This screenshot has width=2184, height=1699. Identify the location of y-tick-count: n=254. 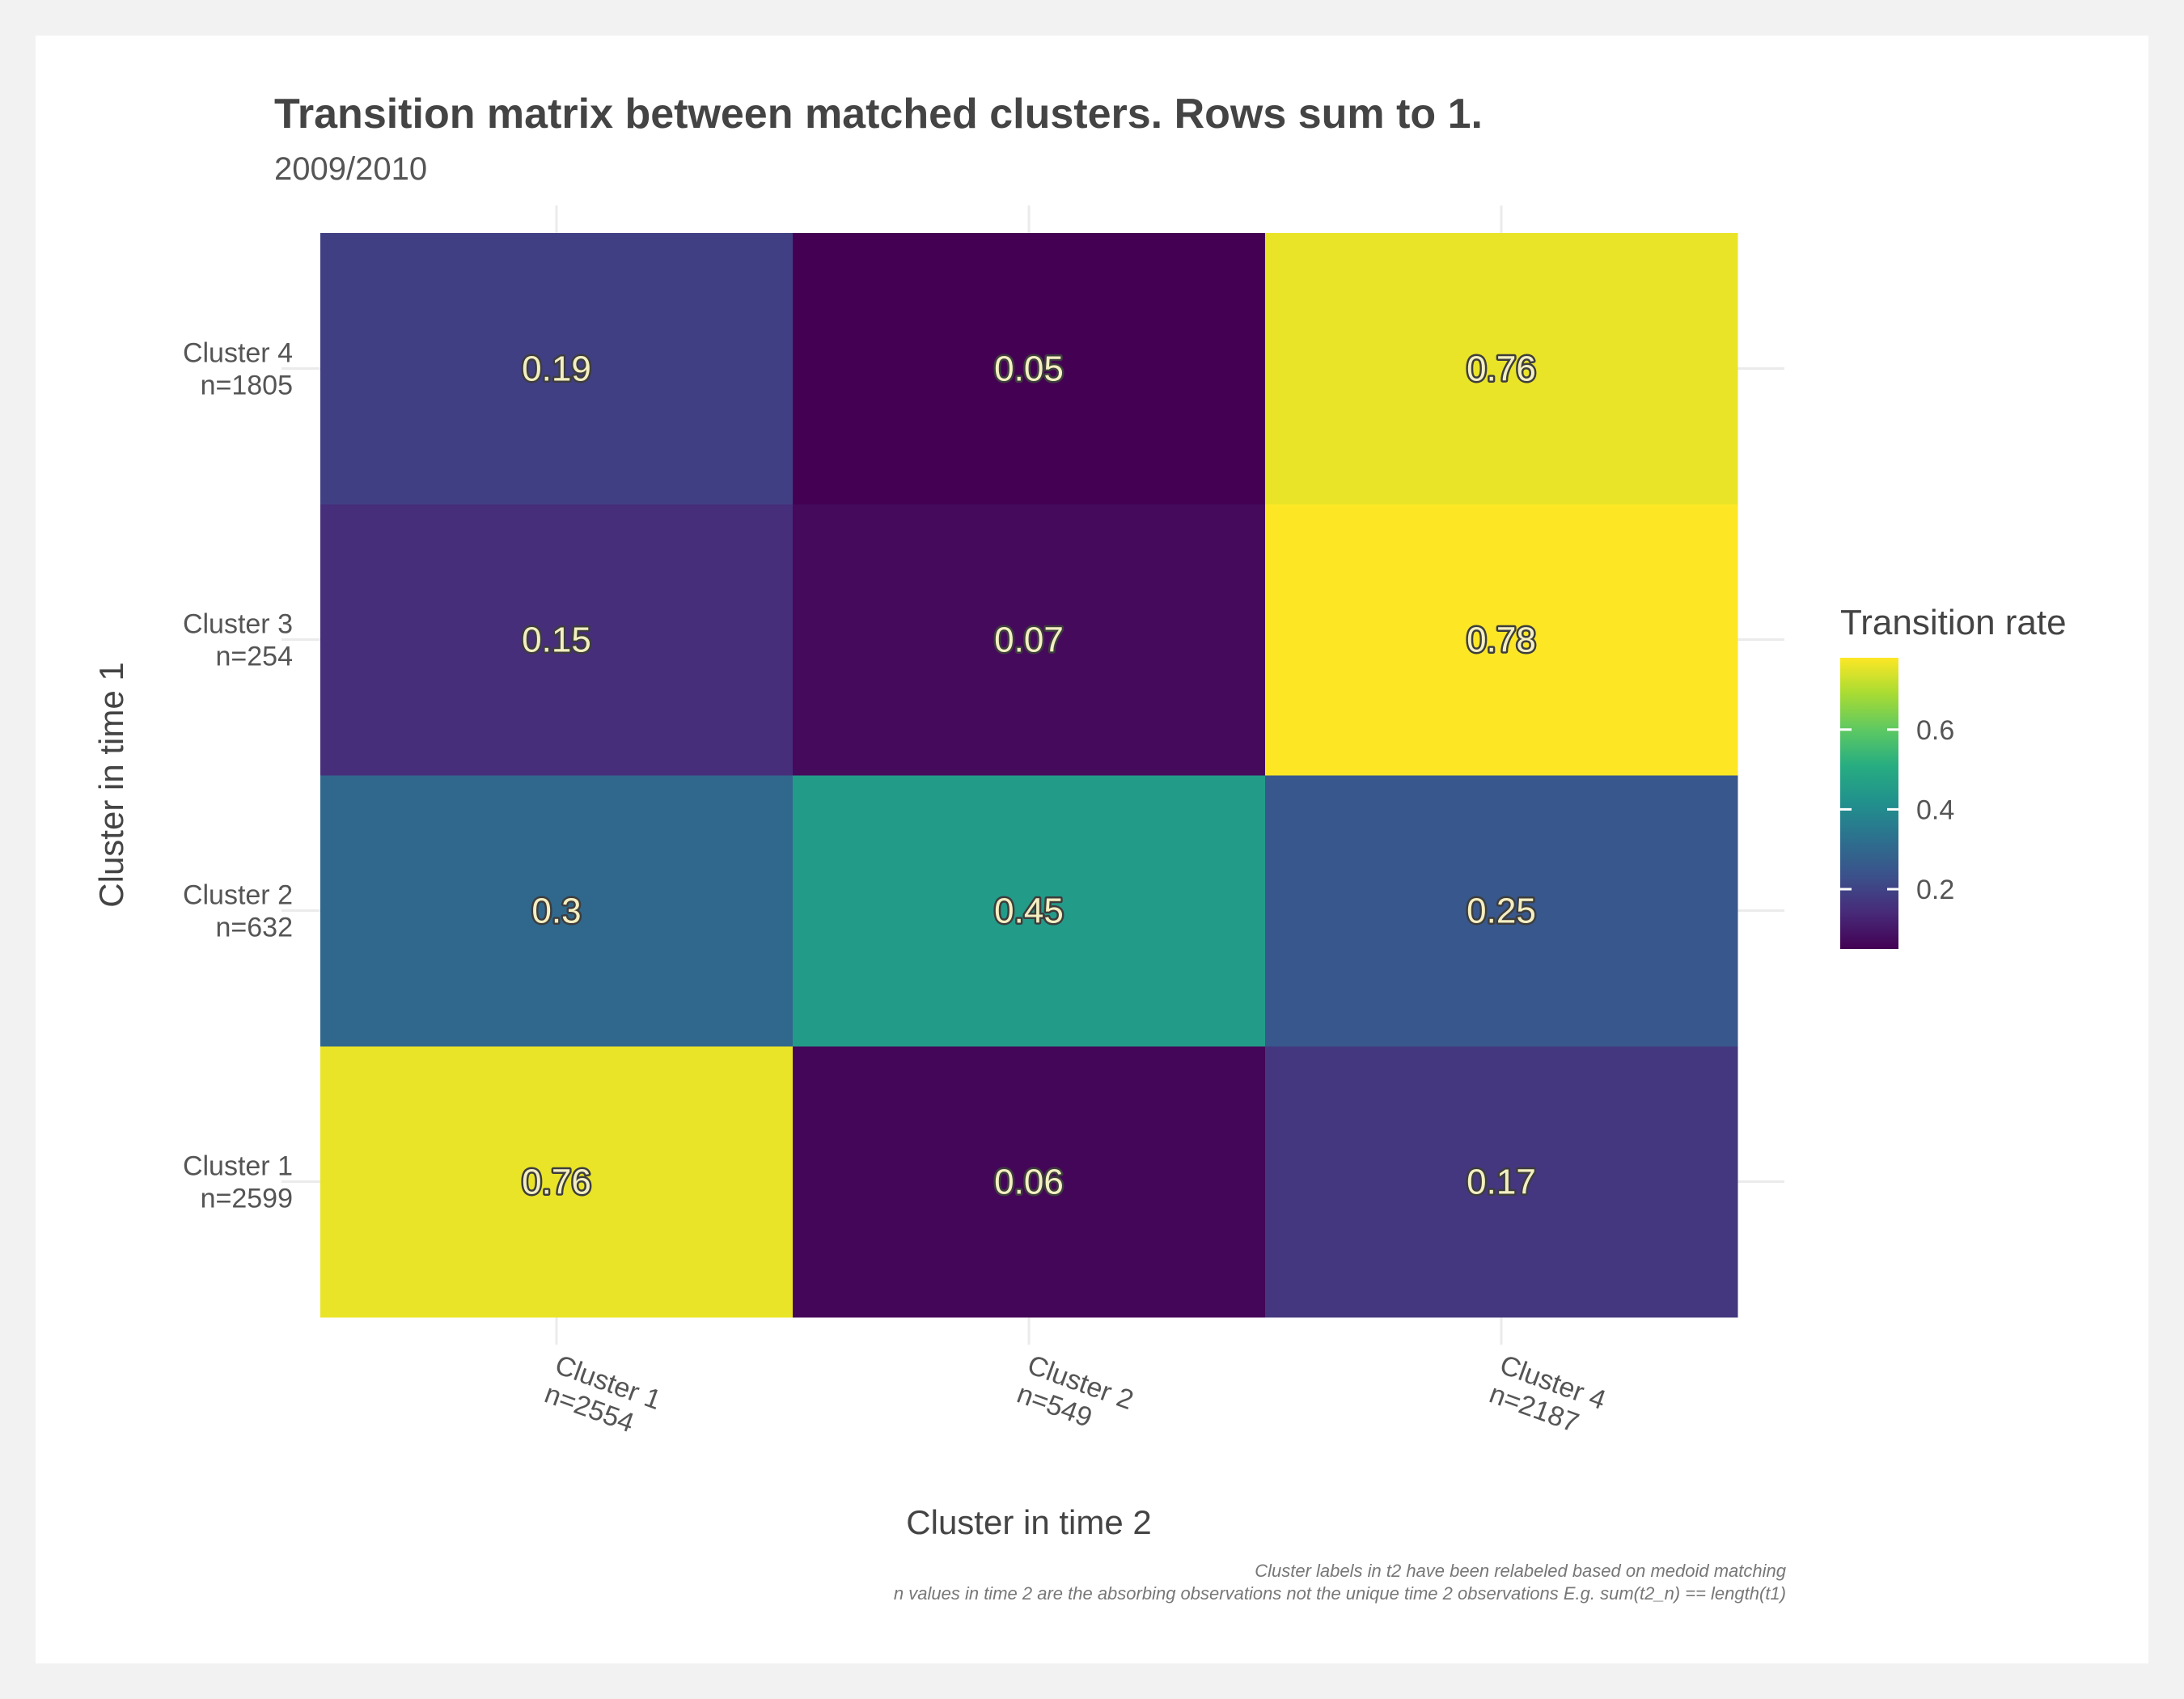
(255, 657).